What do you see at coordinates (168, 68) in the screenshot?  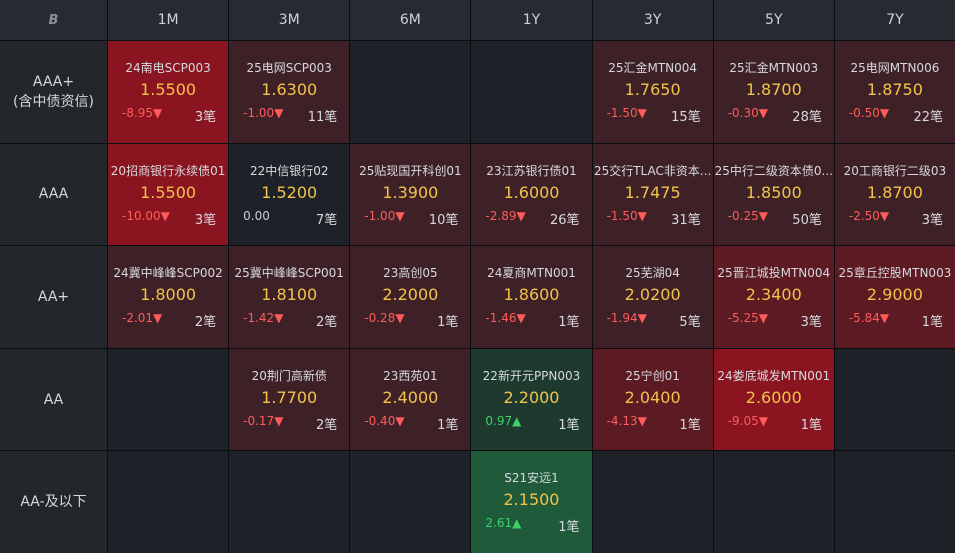 I see `bond-name: 24南电SCP003` at bounding box center [168, 68].